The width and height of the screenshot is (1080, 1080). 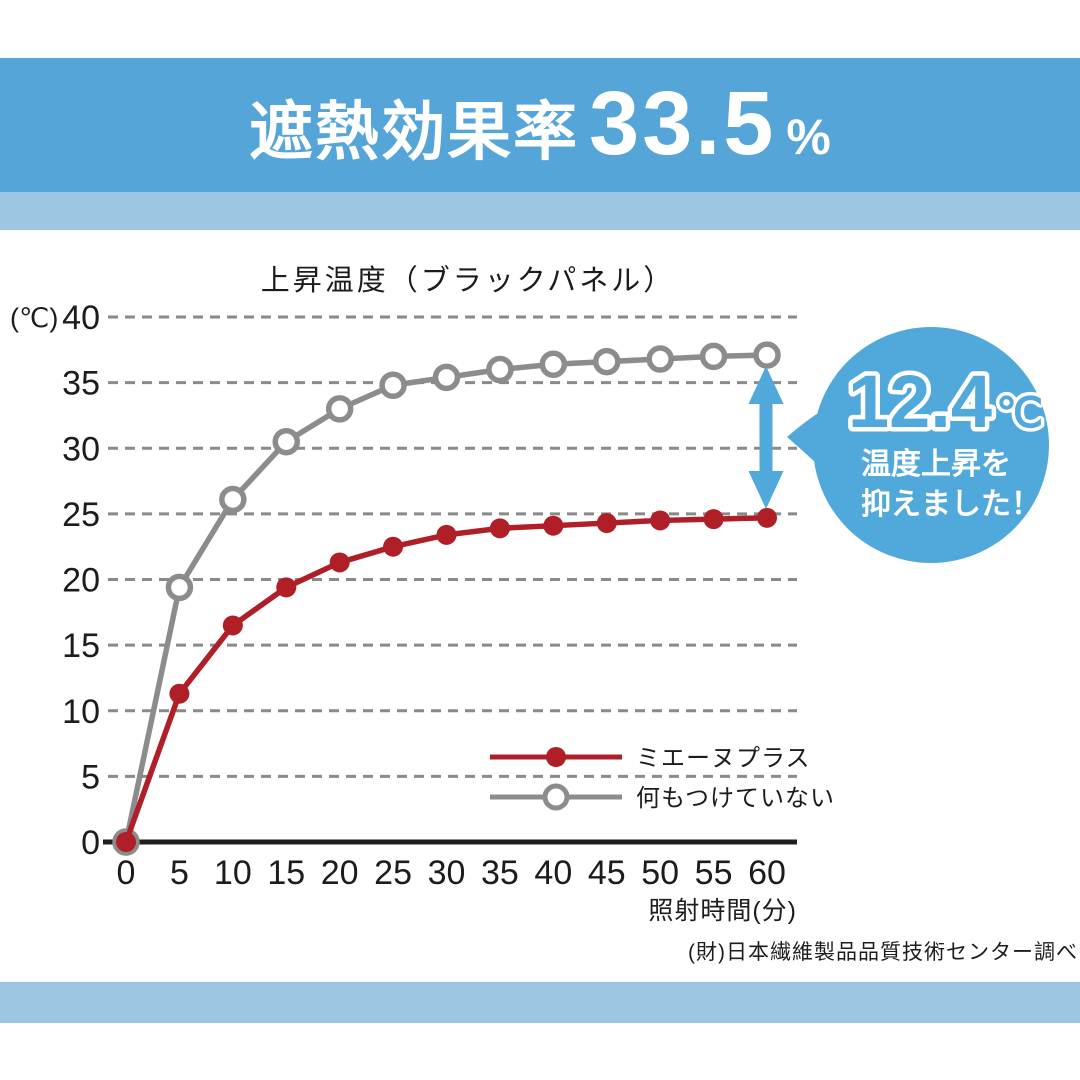 What do you see at coordinates (81, 449) in the screenshot?
I see `y-tick-label: 30` at bounding box center [81, 449].